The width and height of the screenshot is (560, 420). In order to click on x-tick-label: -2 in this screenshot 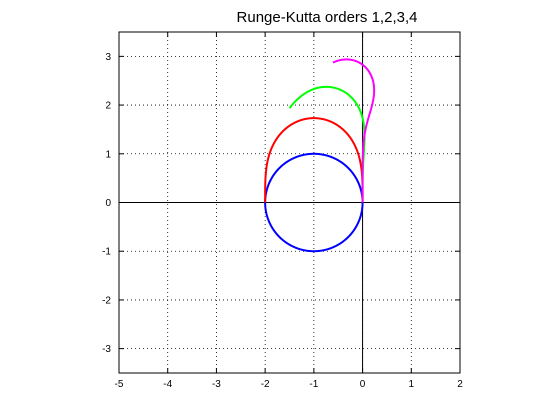, I will do `click(265, 384)`.